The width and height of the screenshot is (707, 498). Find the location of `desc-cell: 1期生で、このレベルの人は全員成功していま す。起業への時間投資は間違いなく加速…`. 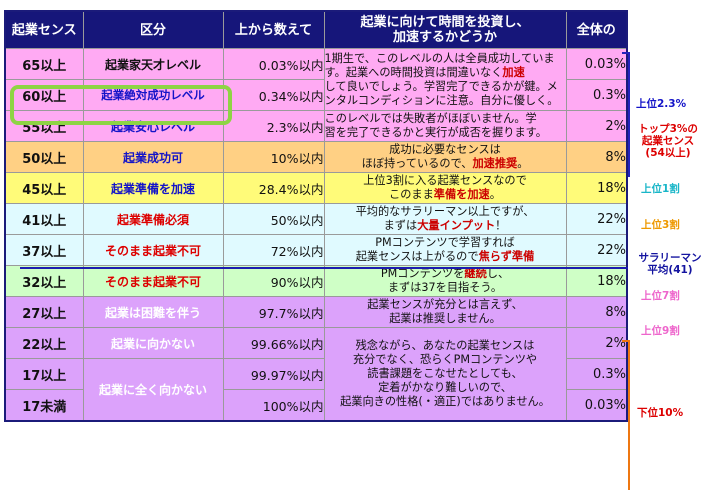

desc-cell: 1期生で、このレベルの人は全員成功していま す。起業への時間投資は間違いなく加速… is located at coordinates (445, 79).